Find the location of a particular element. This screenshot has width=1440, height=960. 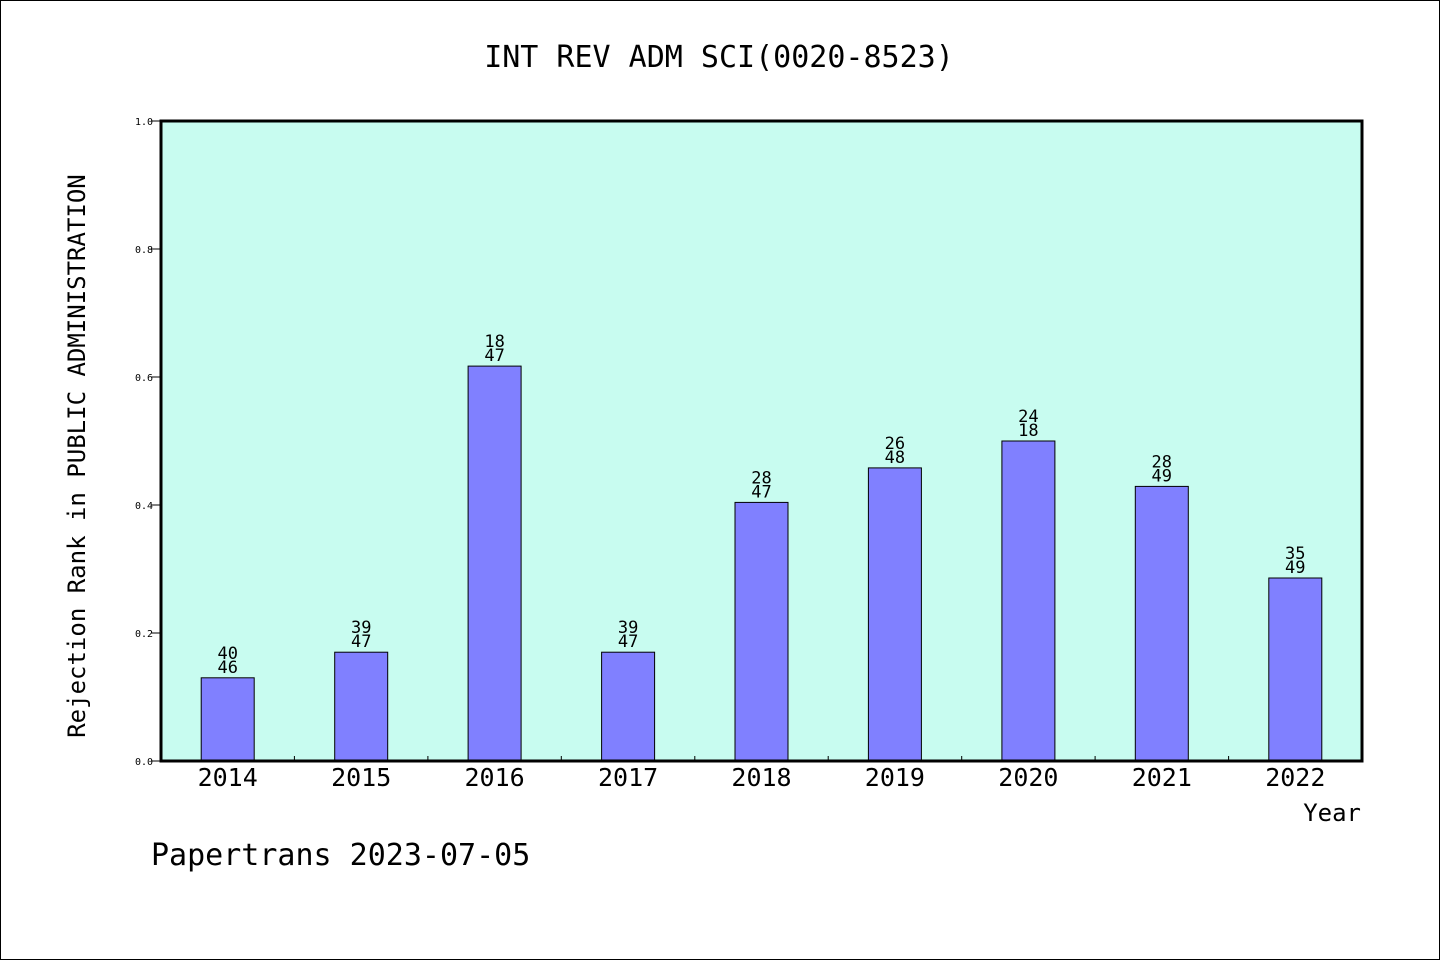

bar-label-top: 18 is located at coordinates (494, 342).